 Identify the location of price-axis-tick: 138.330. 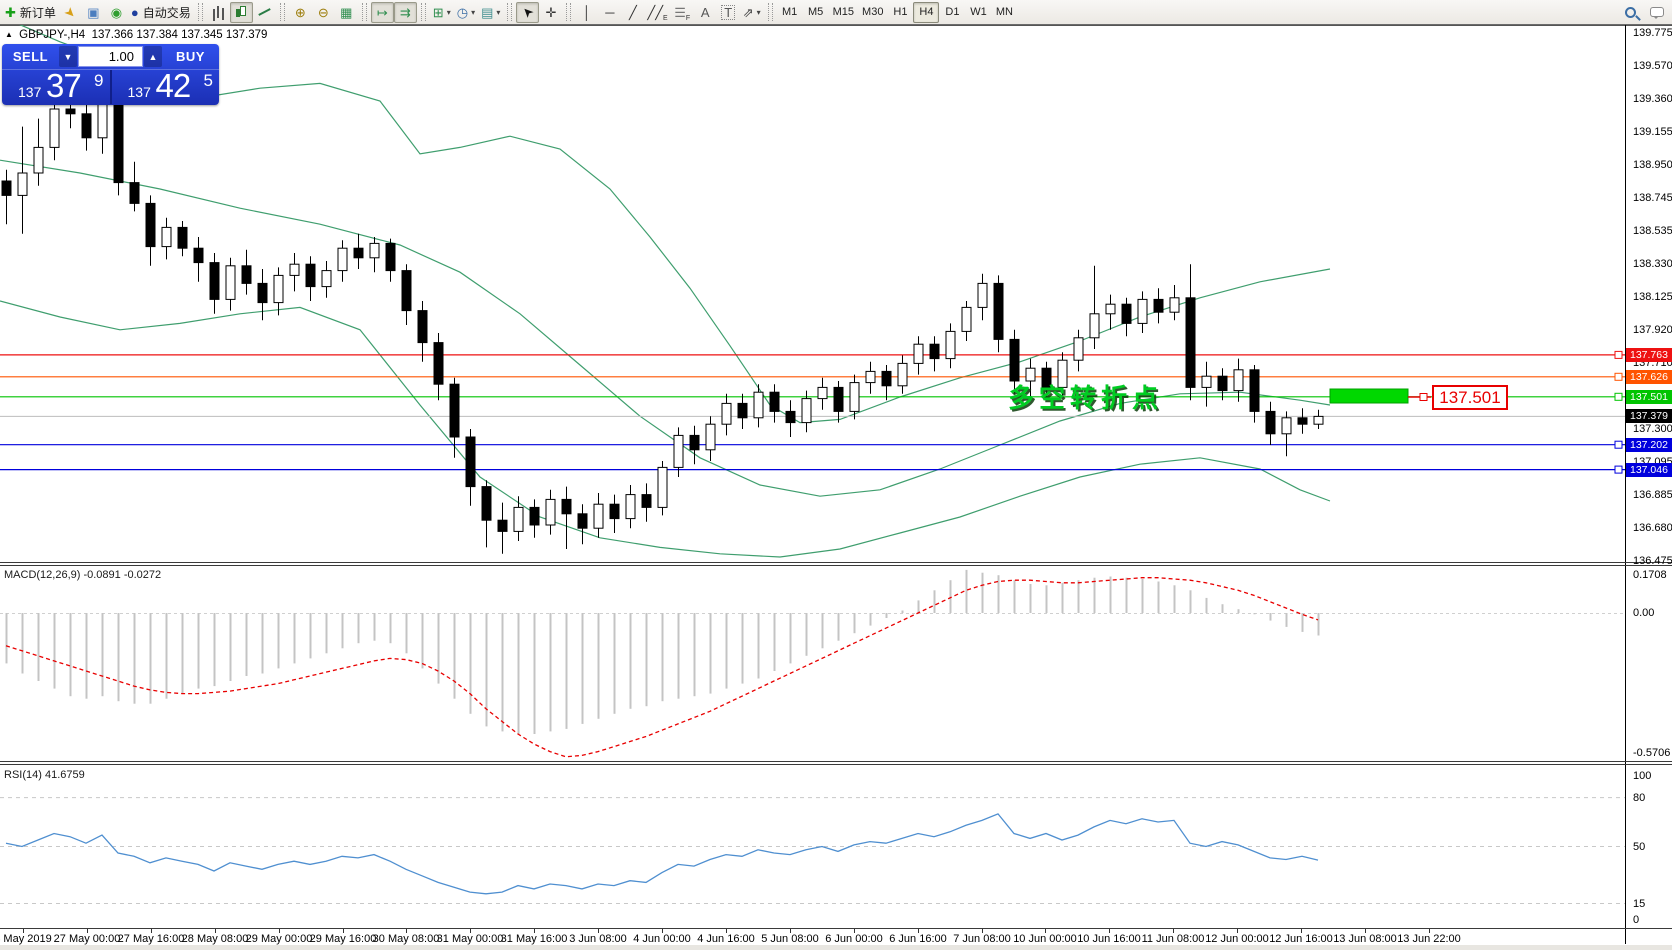
(1652, 264).